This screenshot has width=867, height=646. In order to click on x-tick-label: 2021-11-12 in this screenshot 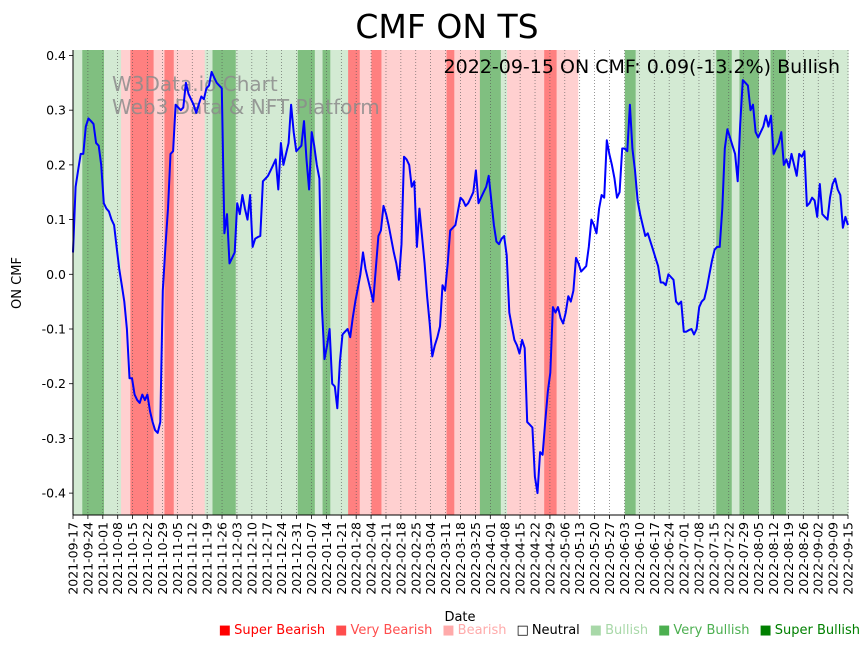, I will do `click(192, 558)`.